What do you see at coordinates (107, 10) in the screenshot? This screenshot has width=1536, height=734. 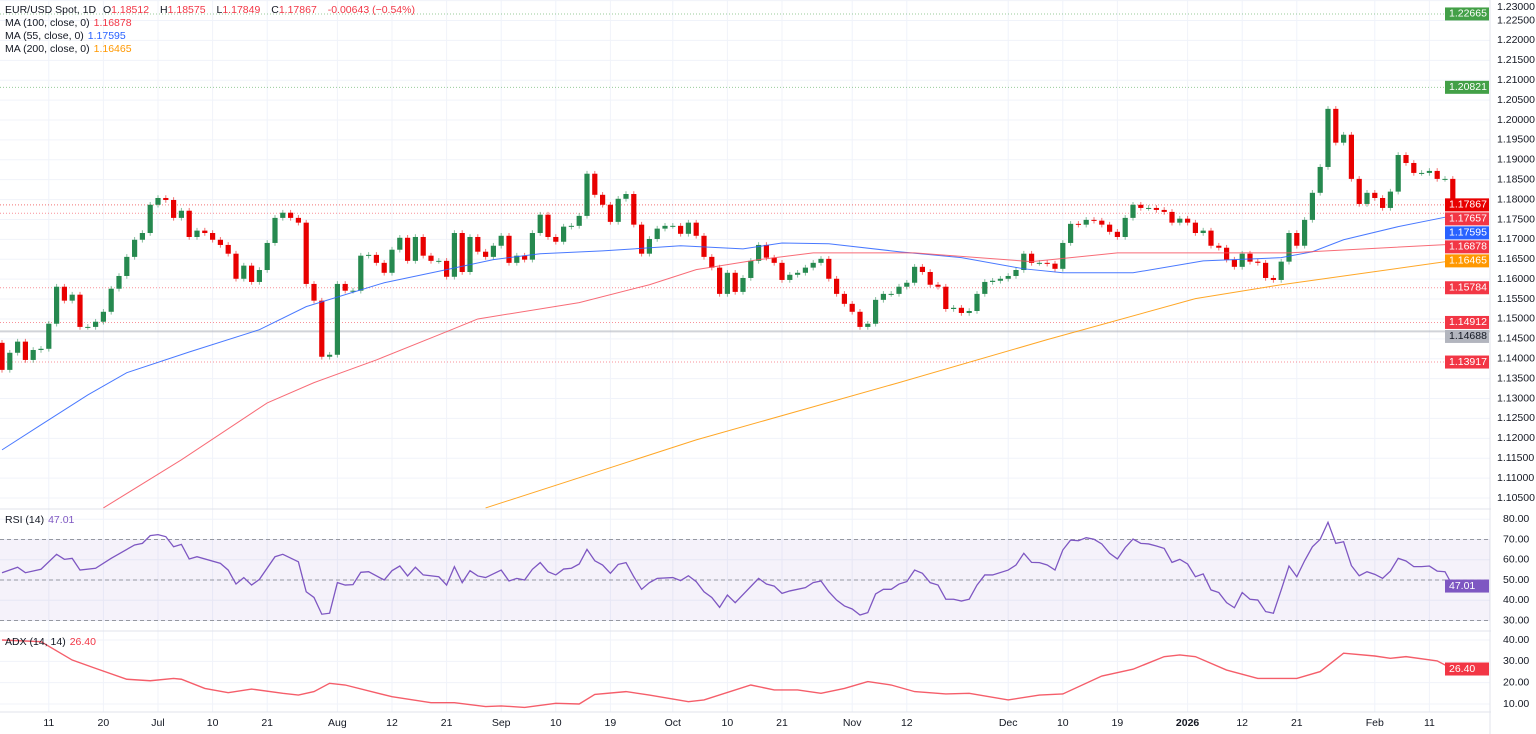 I see `open-label: O` at bounding box center [107, 10].